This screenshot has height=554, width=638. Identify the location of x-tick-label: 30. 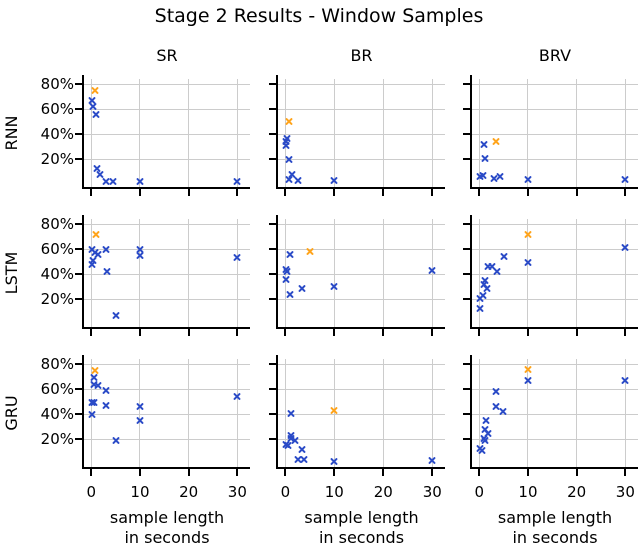
(432, 492).